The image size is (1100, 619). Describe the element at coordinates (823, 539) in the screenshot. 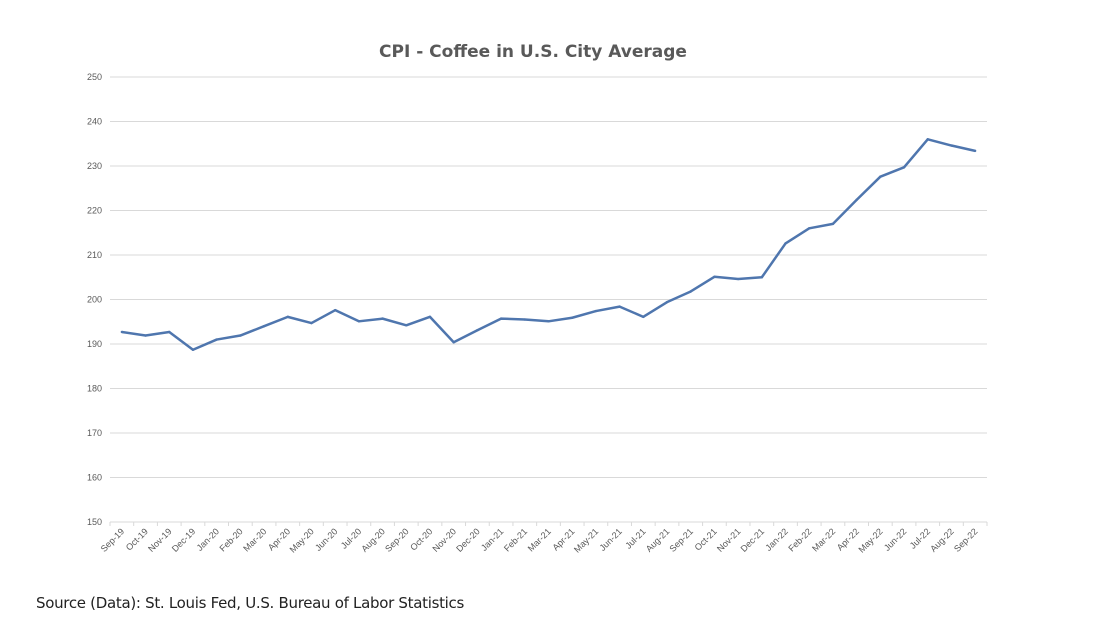

I see `x-tick-label: Mar-22` at that location.